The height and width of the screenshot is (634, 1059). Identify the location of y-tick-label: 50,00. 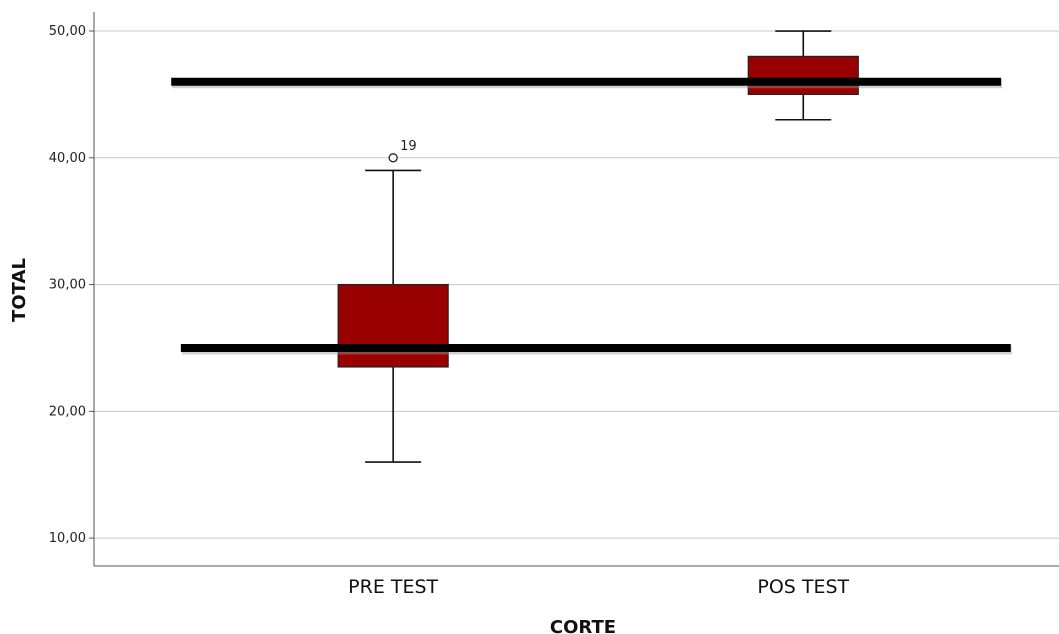
(67, 31).